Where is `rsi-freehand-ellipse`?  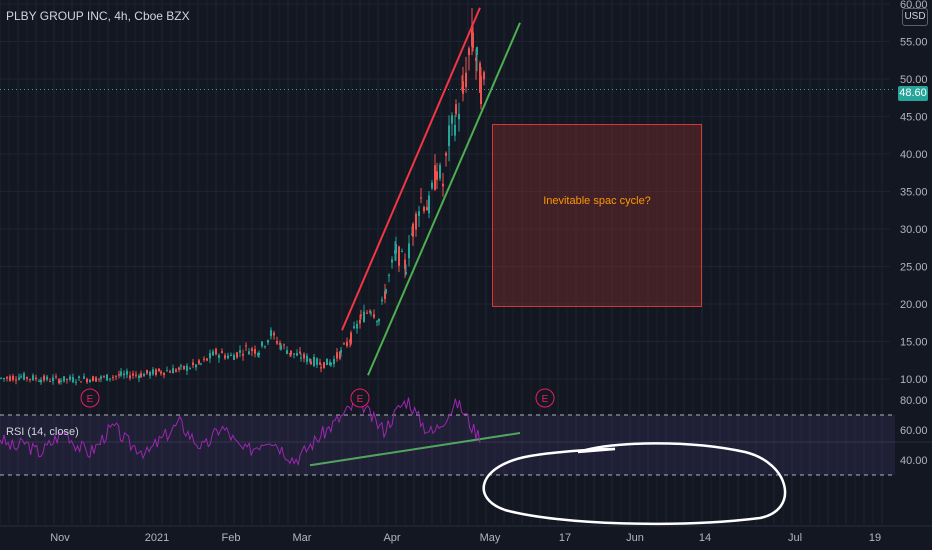 rsi-freehand-ellipse is located at coordinates (634, 484).